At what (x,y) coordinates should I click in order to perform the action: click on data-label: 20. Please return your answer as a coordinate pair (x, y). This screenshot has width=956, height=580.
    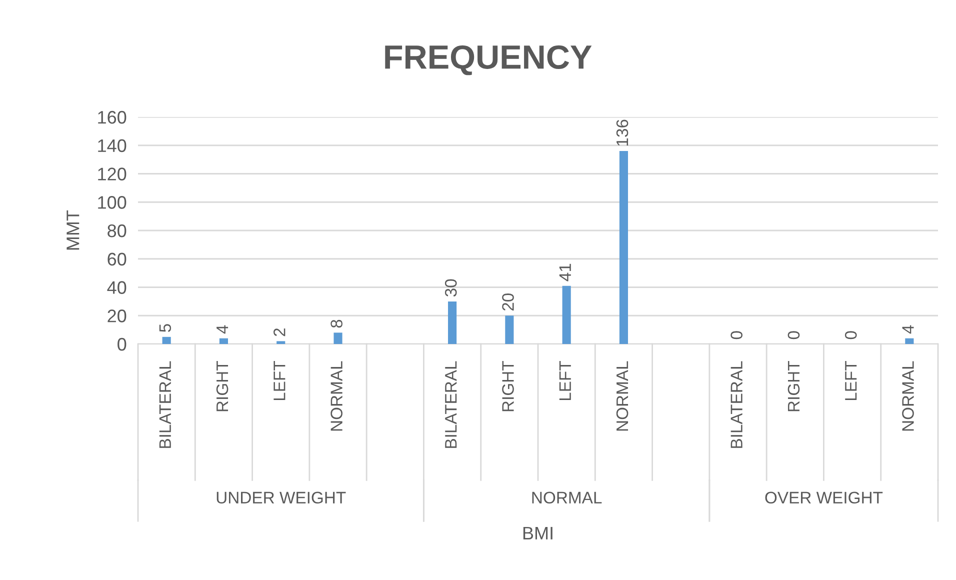
    Looking at the image, I should click on (508, 302).